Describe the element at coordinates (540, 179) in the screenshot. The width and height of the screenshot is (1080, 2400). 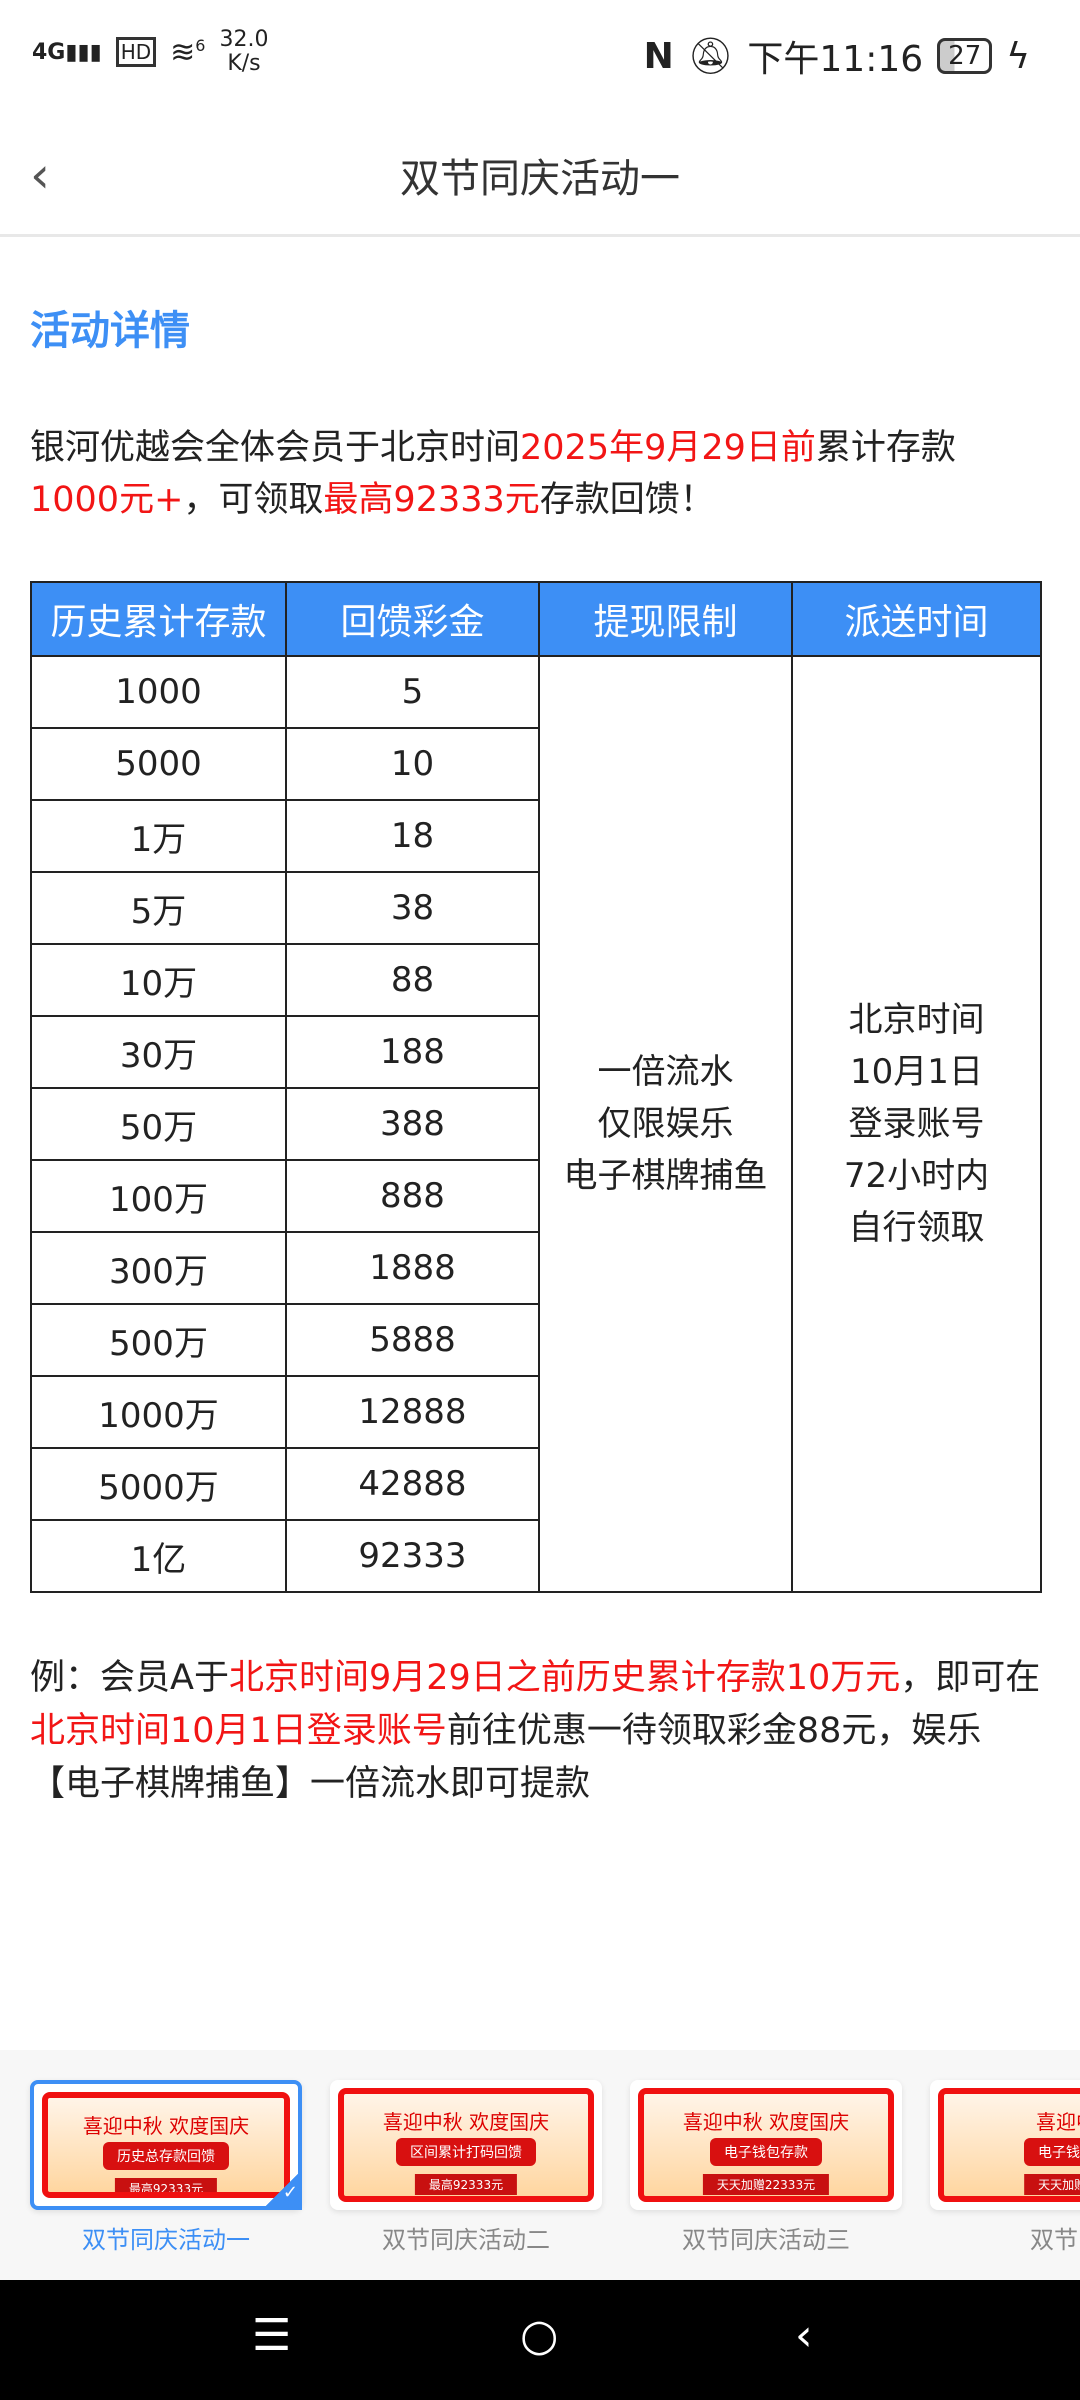
I see `page-title: 双节同庆活动一` at that location.